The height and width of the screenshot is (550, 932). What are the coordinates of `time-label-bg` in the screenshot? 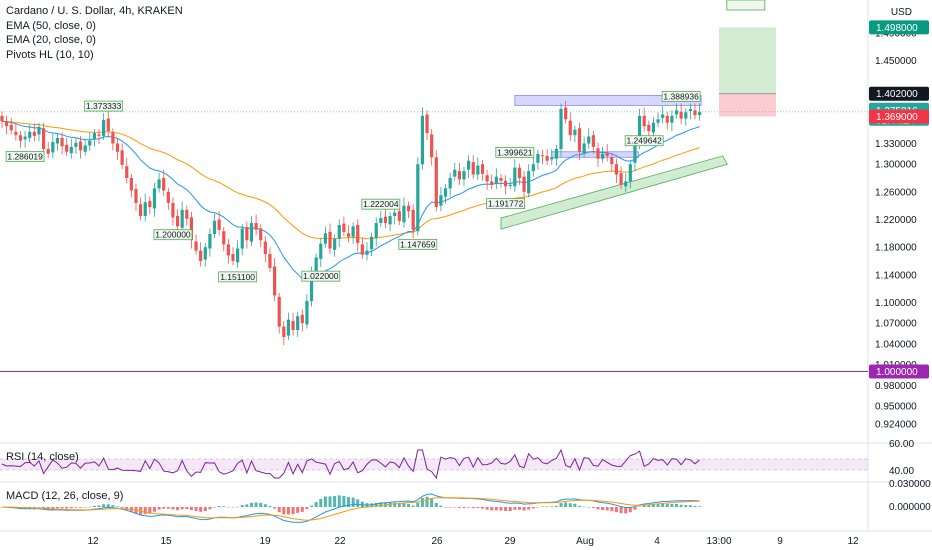 It's located at (719, 541).